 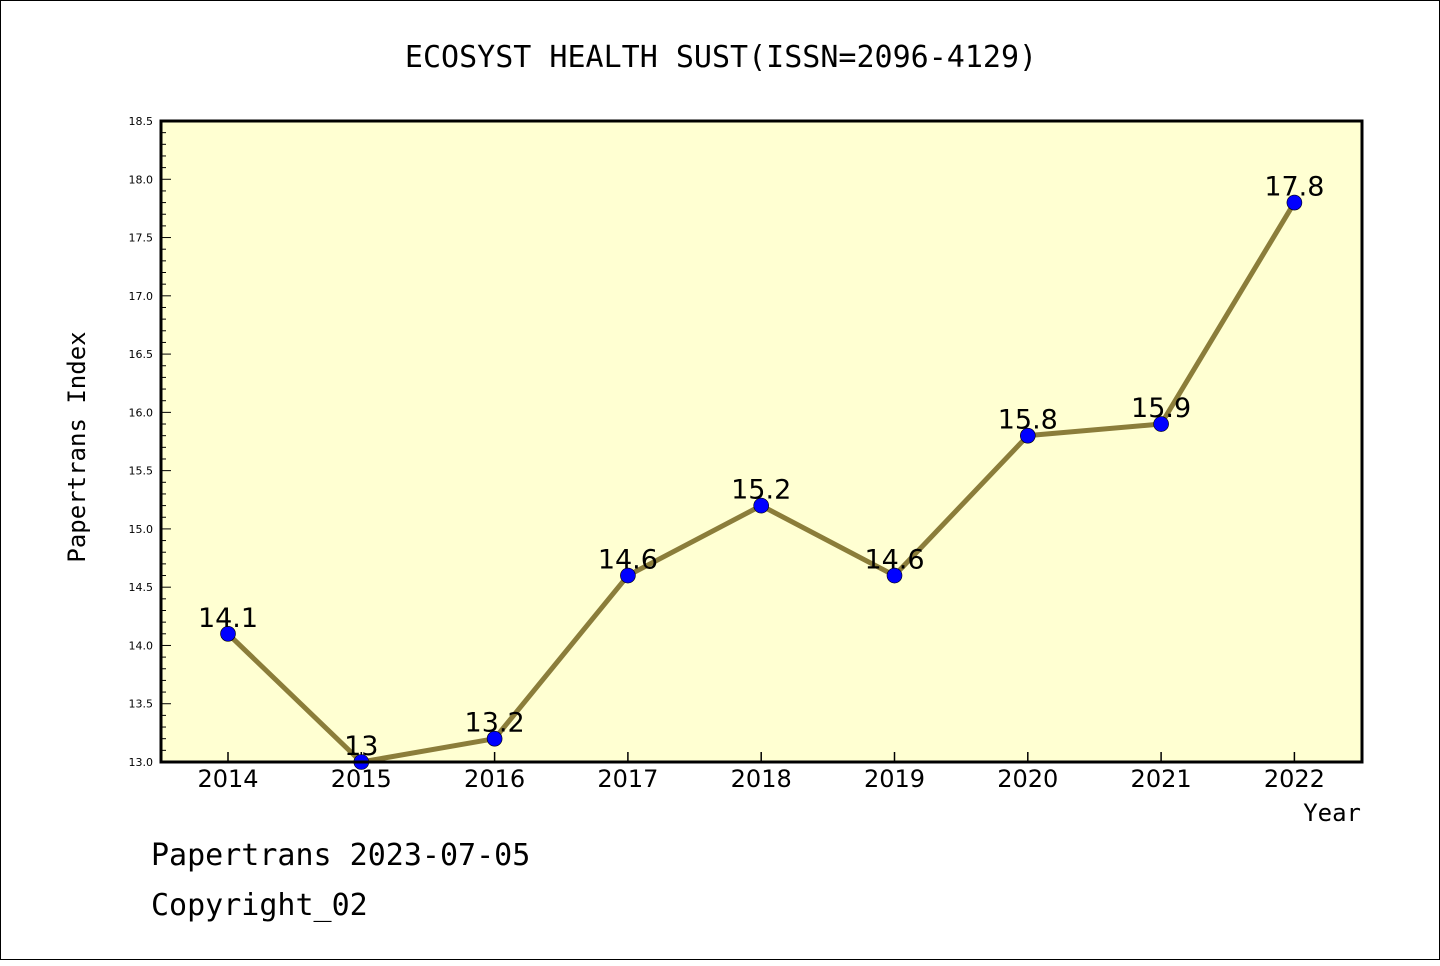 I want to click on footer-date: Papertrans 2023-07-05, so click(x=340, y=855).